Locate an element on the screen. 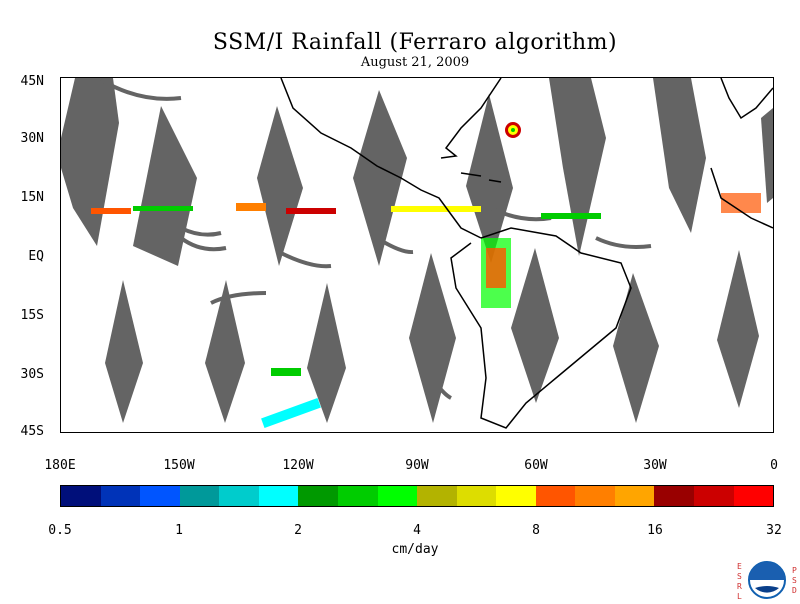 Image resolution: width=800 pixels, height=604 pixels. lon-label-30w: 30W is located at coordinates (655, 465).